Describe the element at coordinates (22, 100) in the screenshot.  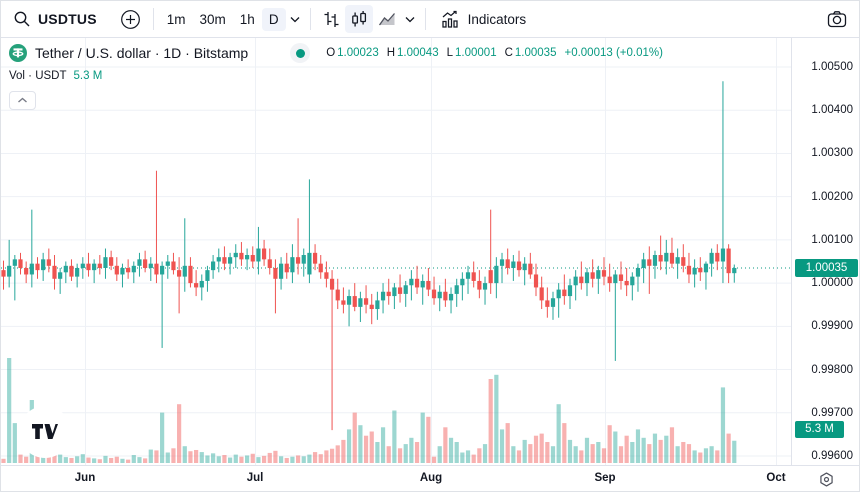
I see `legend-collapse-button` at that location.